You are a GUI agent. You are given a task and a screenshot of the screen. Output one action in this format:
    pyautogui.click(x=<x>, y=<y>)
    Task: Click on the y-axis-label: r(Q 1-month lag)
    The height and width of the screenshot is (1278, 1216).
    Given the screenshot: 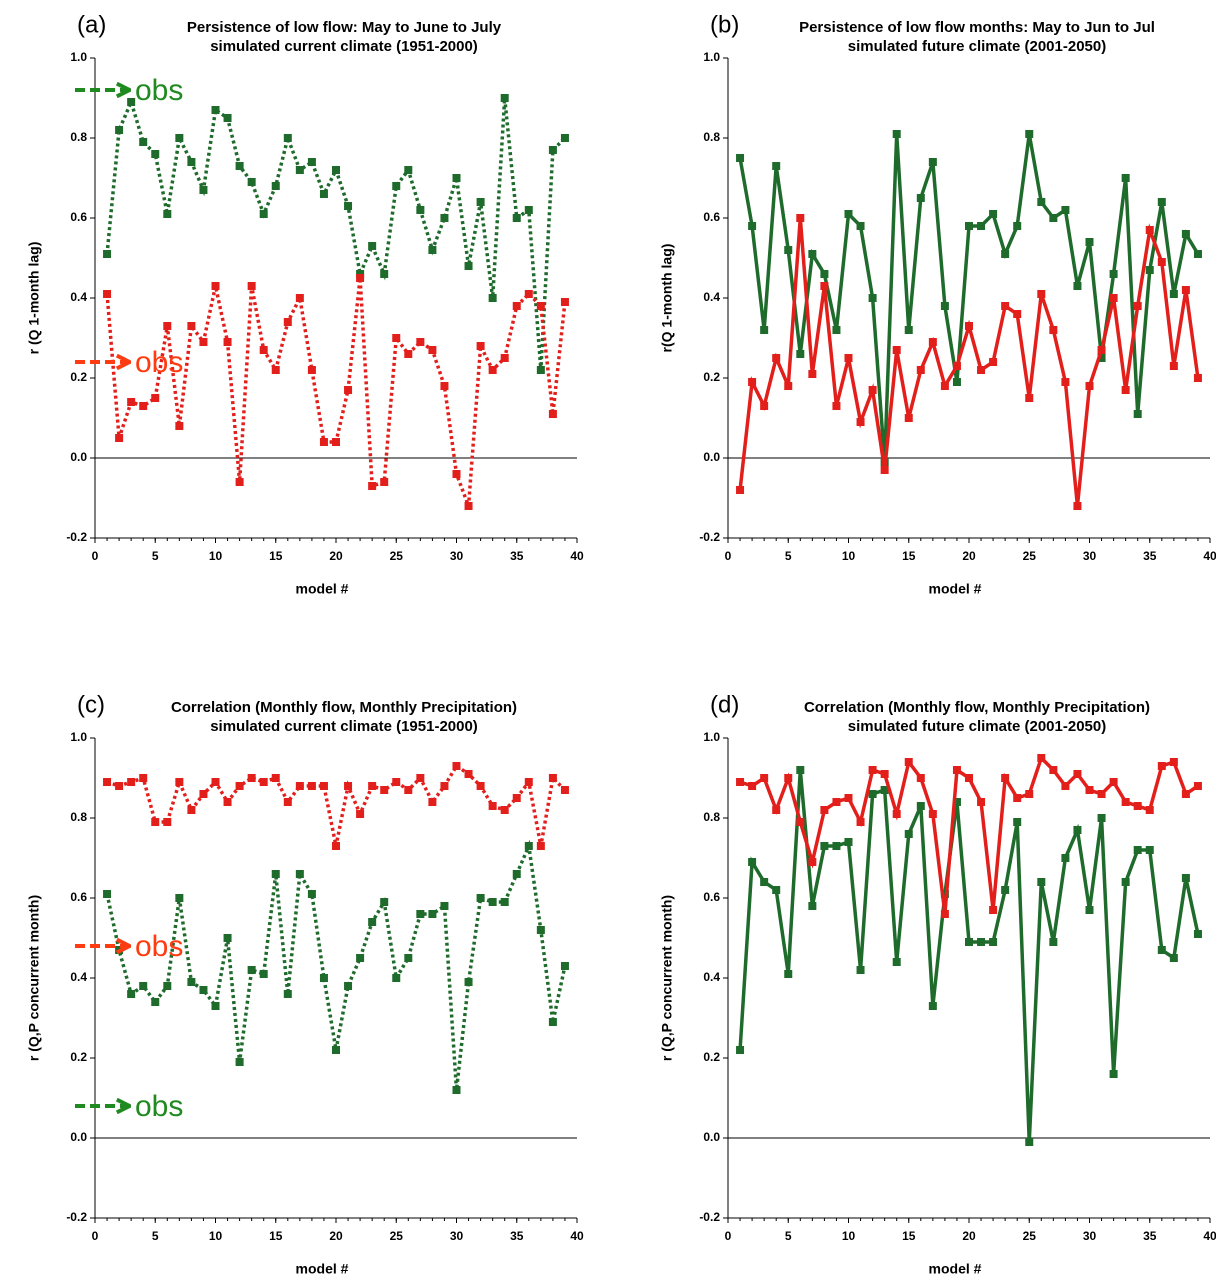 What is the action you would take?
    pyautogui.click(x=667, y=298)
    